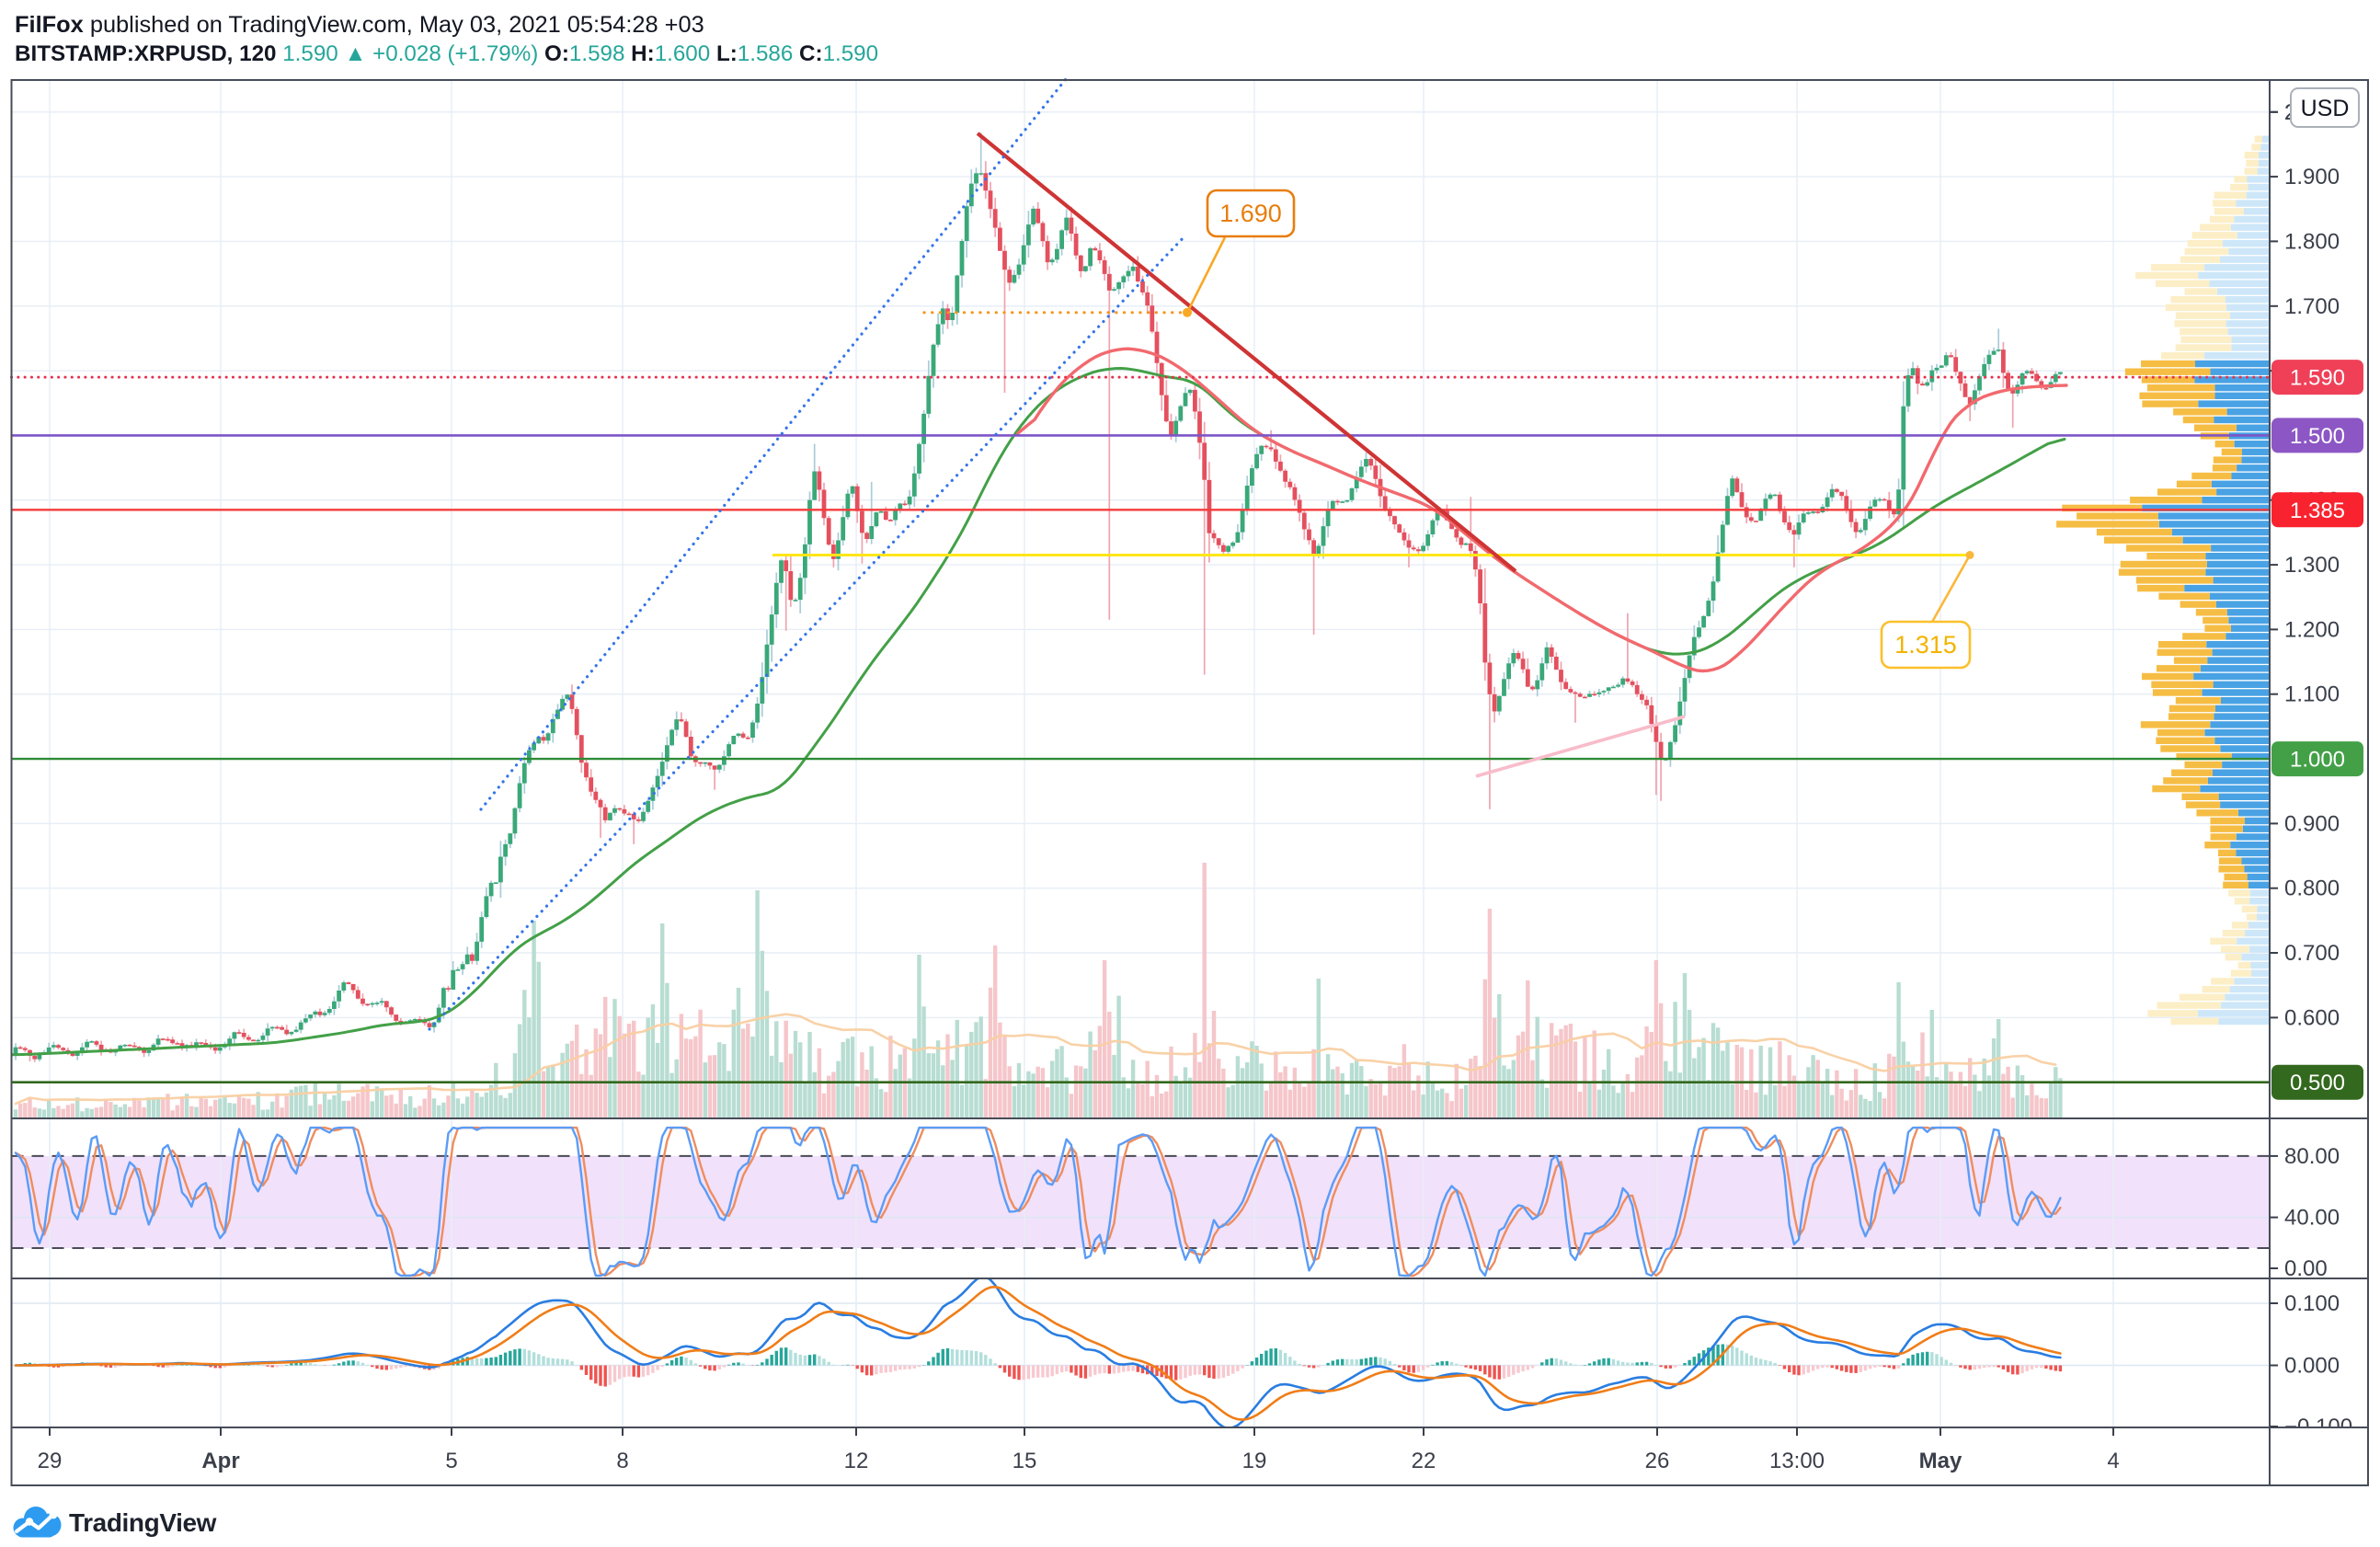 This screenshot has height=1547, width=2380. What do you see at coordinates (2312, 1366) in the screenshot?
I see `svg-text: 0.000` at bounding box center [2312, 1366].